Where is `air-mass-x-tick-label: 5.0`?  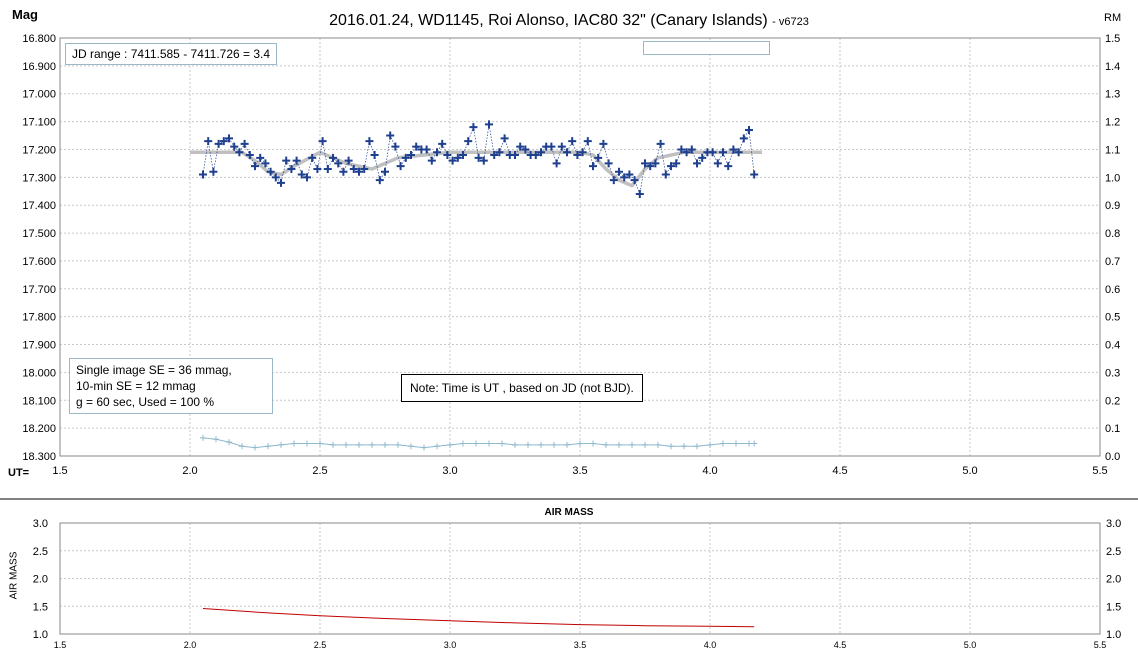
air-mass-x-tick-label: 5.0 is located at coordinates (970, 645).